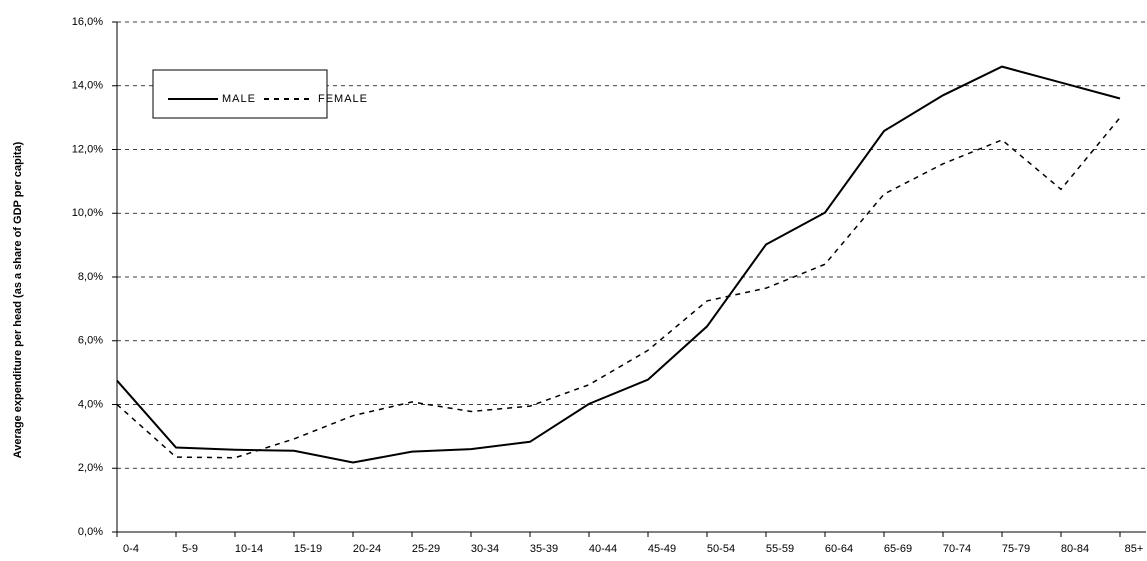 The image size is (1147, 561). What do you see at coordinates (1134, 549) in the screenshot?
I see `x-tick-label: 85+` at bounding box center [1134, 549].